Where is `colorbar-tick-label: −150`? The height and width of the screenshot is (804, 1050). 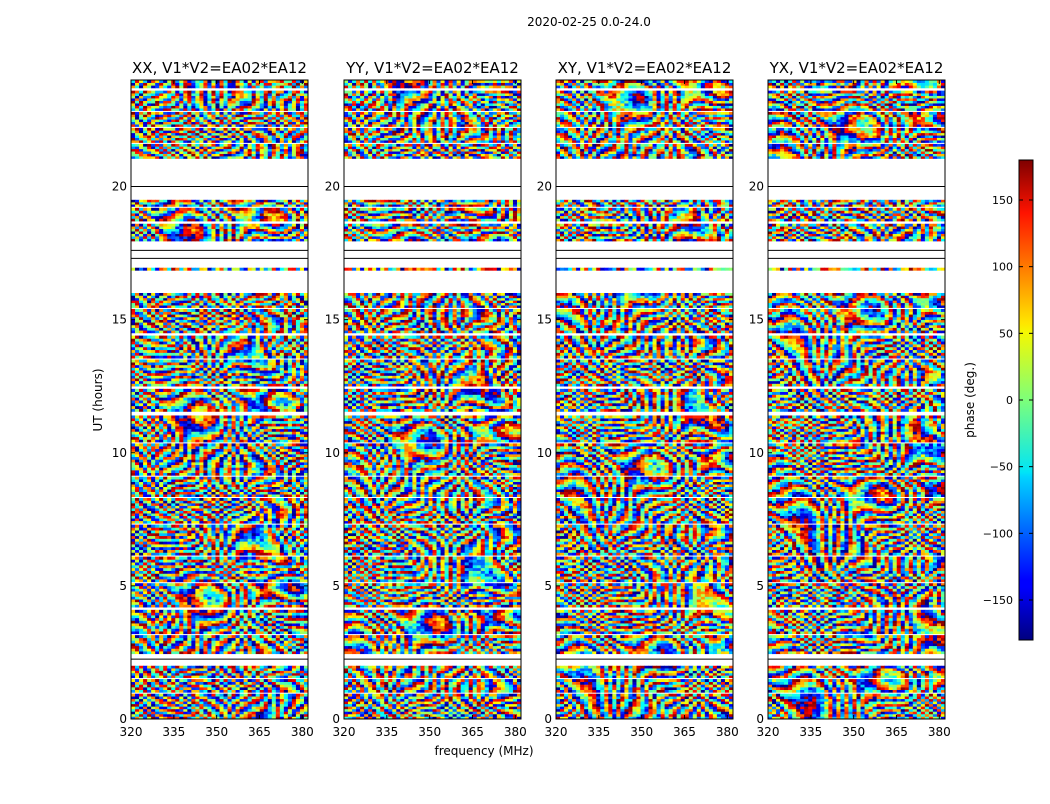
colorbar-tick-label: −150 is located at coordinates (998, 600).